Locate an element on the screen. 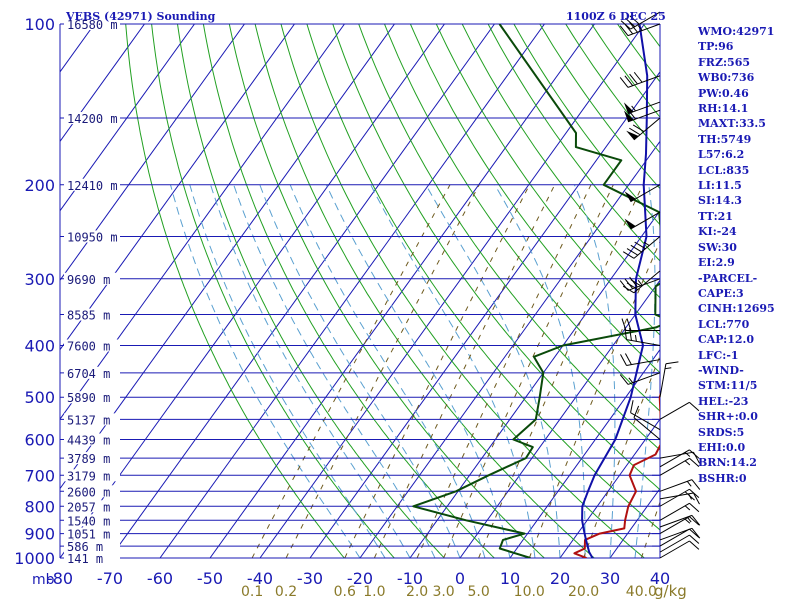  height-label: 141 m is located at coordinates (85, 559).